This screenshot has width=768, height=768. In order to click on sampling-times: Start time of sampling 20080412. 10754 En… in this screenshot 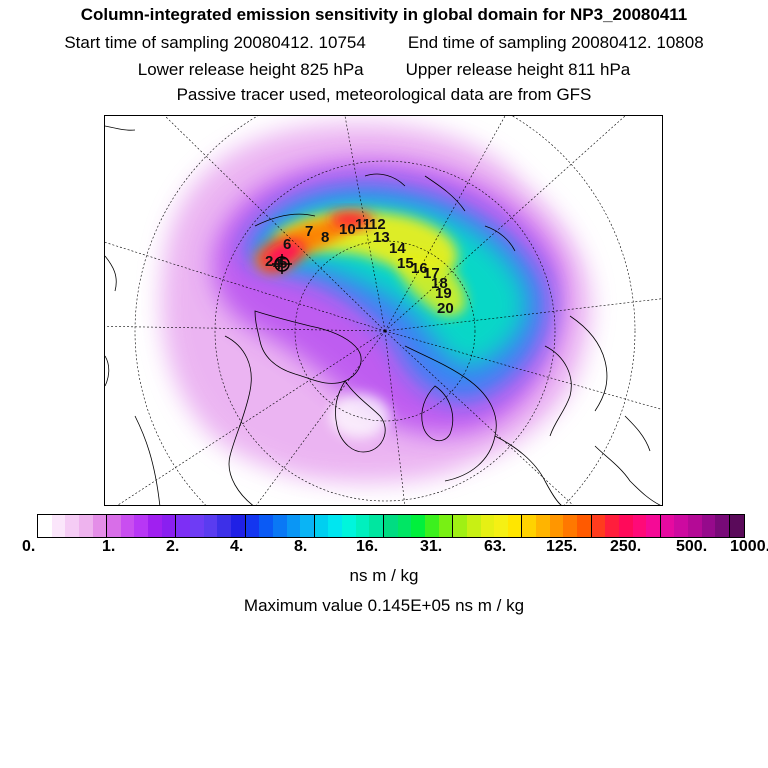, I will do `click(384, 43)`.